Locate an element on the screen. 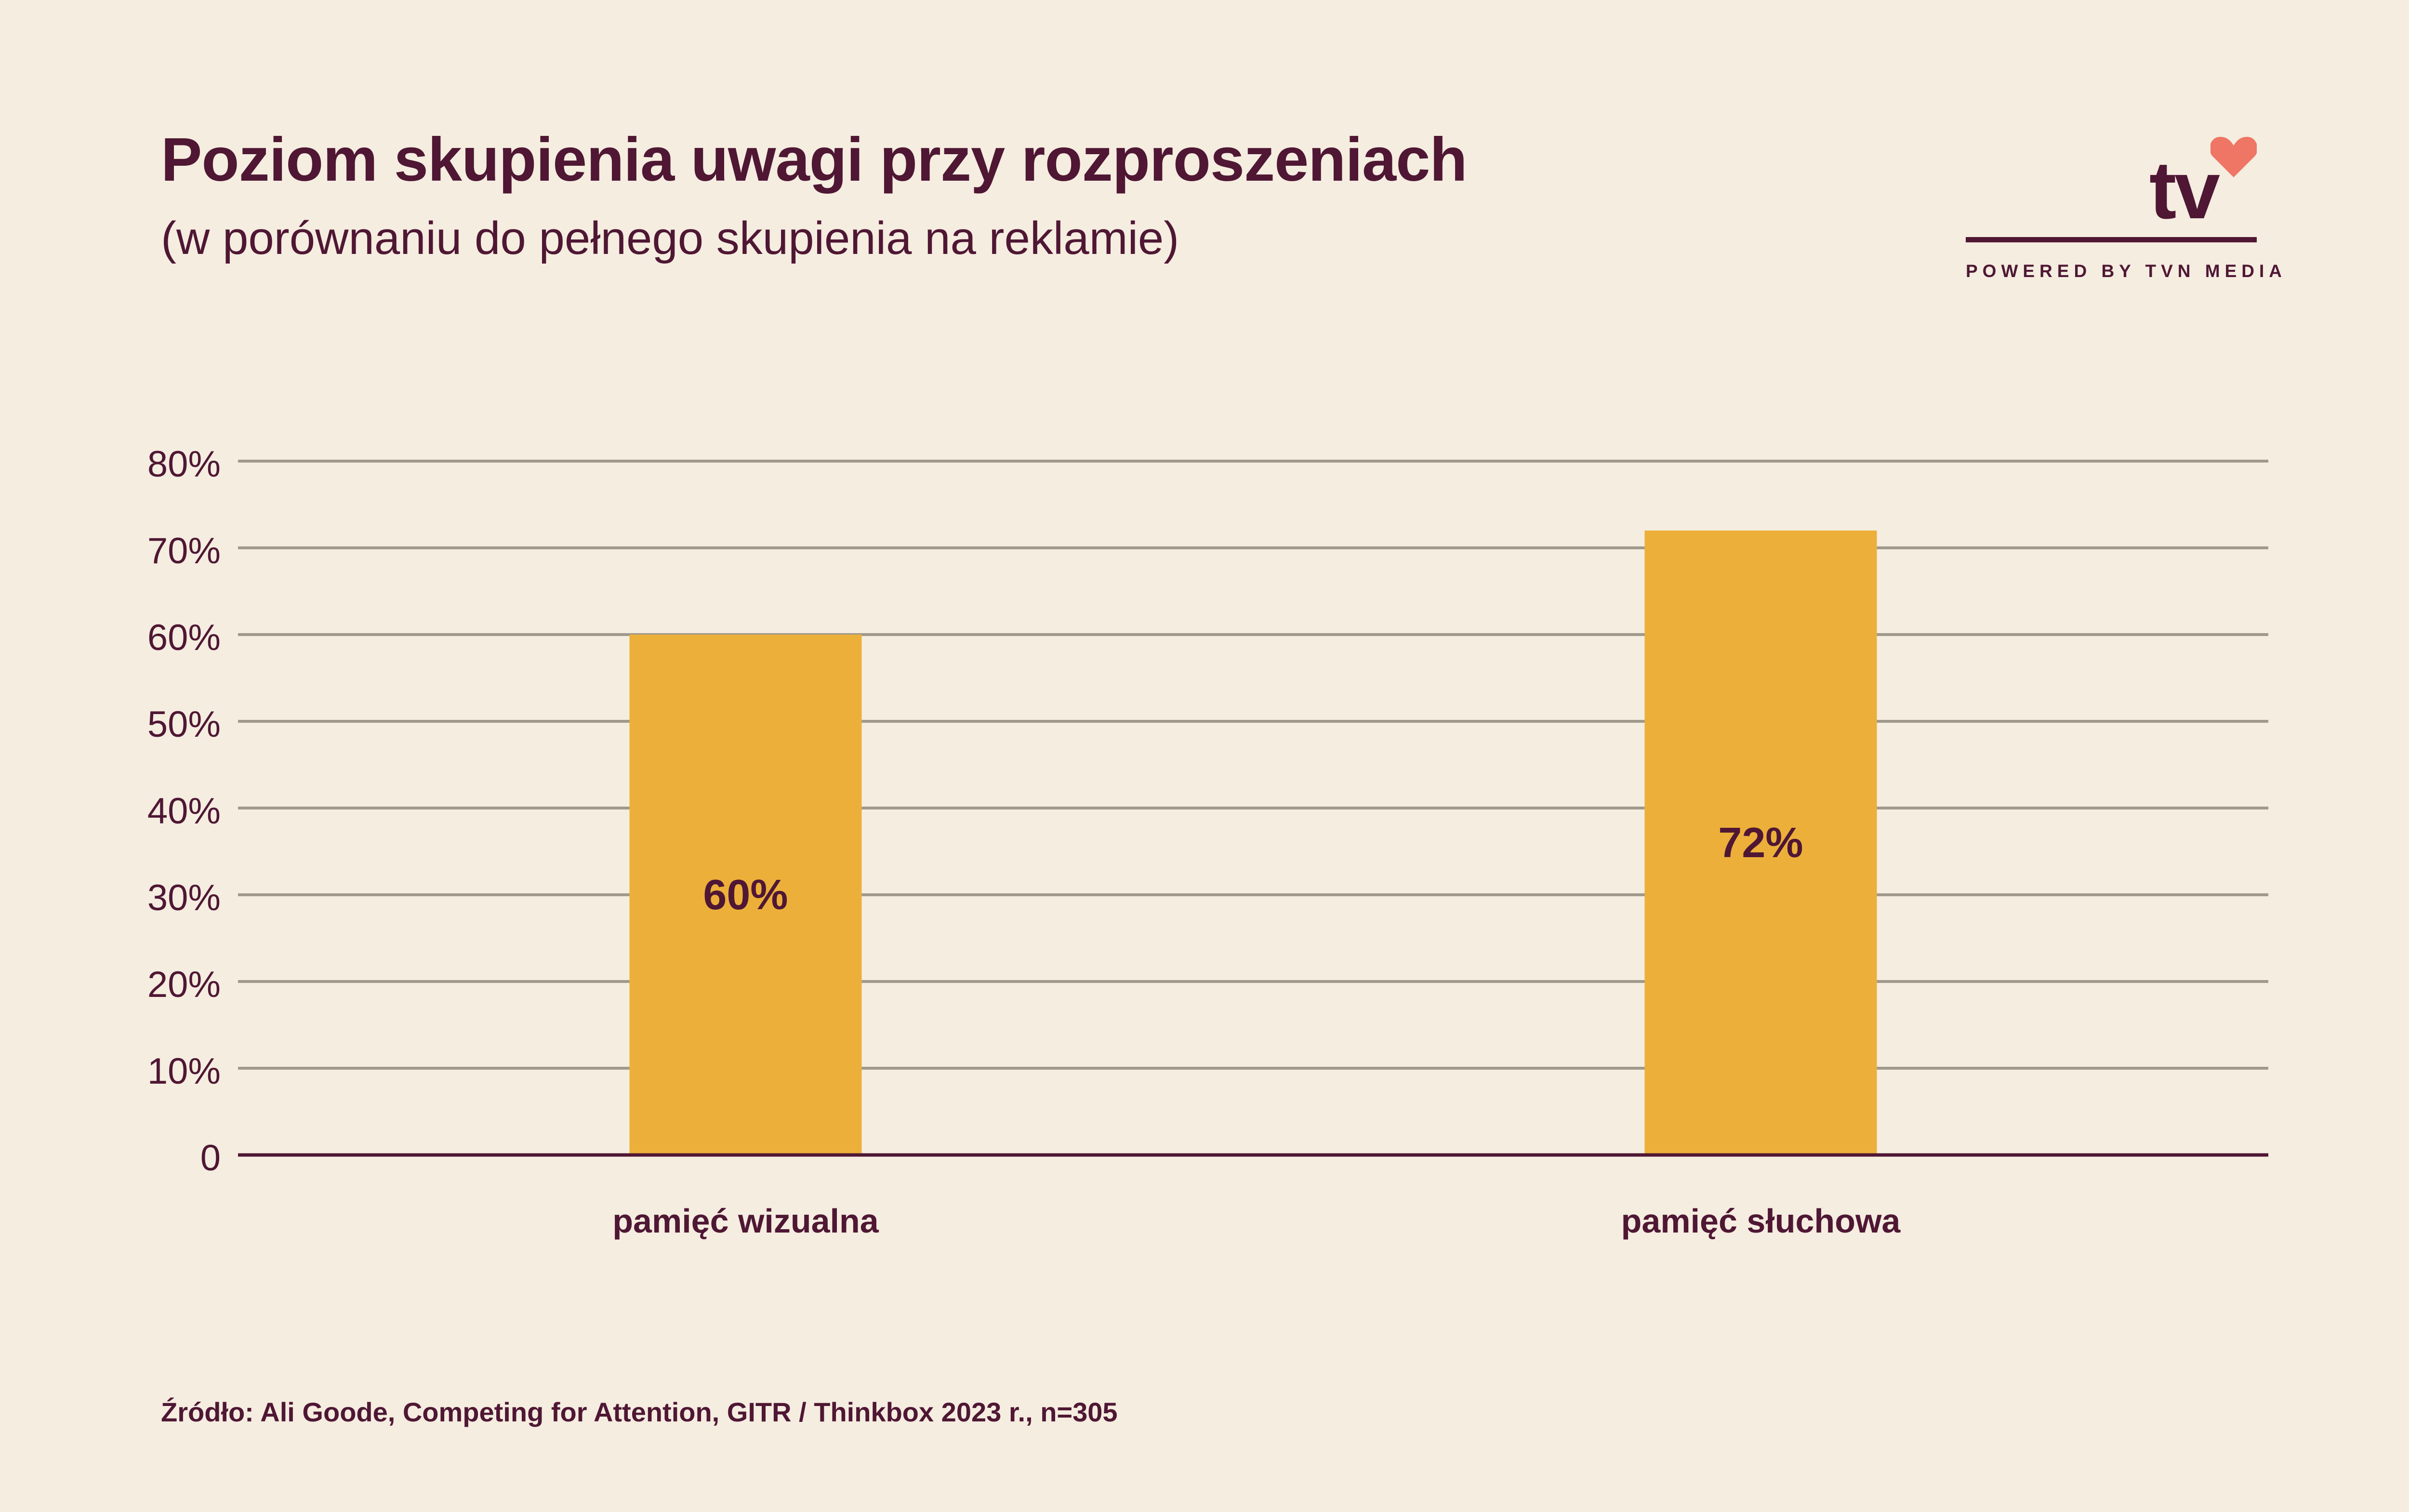 The width and height of the screenshot is (2409, 1512). y-tick-label: 70% is located at coordinates (184, 551).